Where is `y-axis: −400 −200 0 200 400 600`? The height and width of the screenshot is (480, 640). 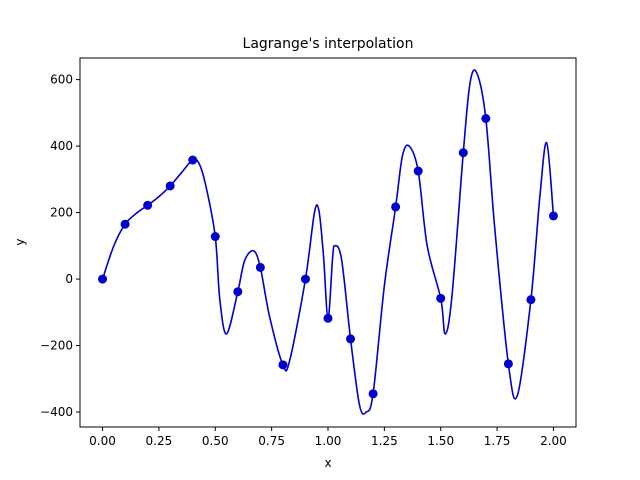 y-axis: −400 −200 0 200 400 600 is located at coordinates (60, 246).